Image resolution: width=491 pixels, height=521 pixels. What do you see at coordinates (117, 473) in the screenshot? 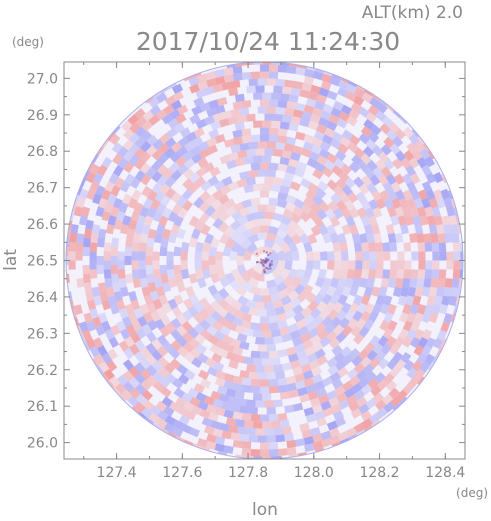
I see `x-tick-label: 127.4` at bounding box center [117, 473].